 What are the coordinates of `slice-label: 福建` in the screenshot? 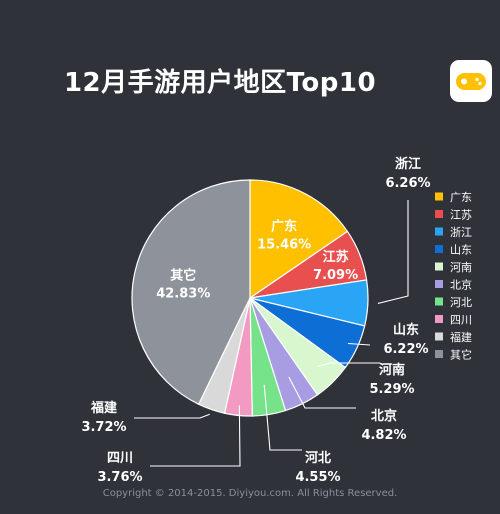 It's located at (103, 408).